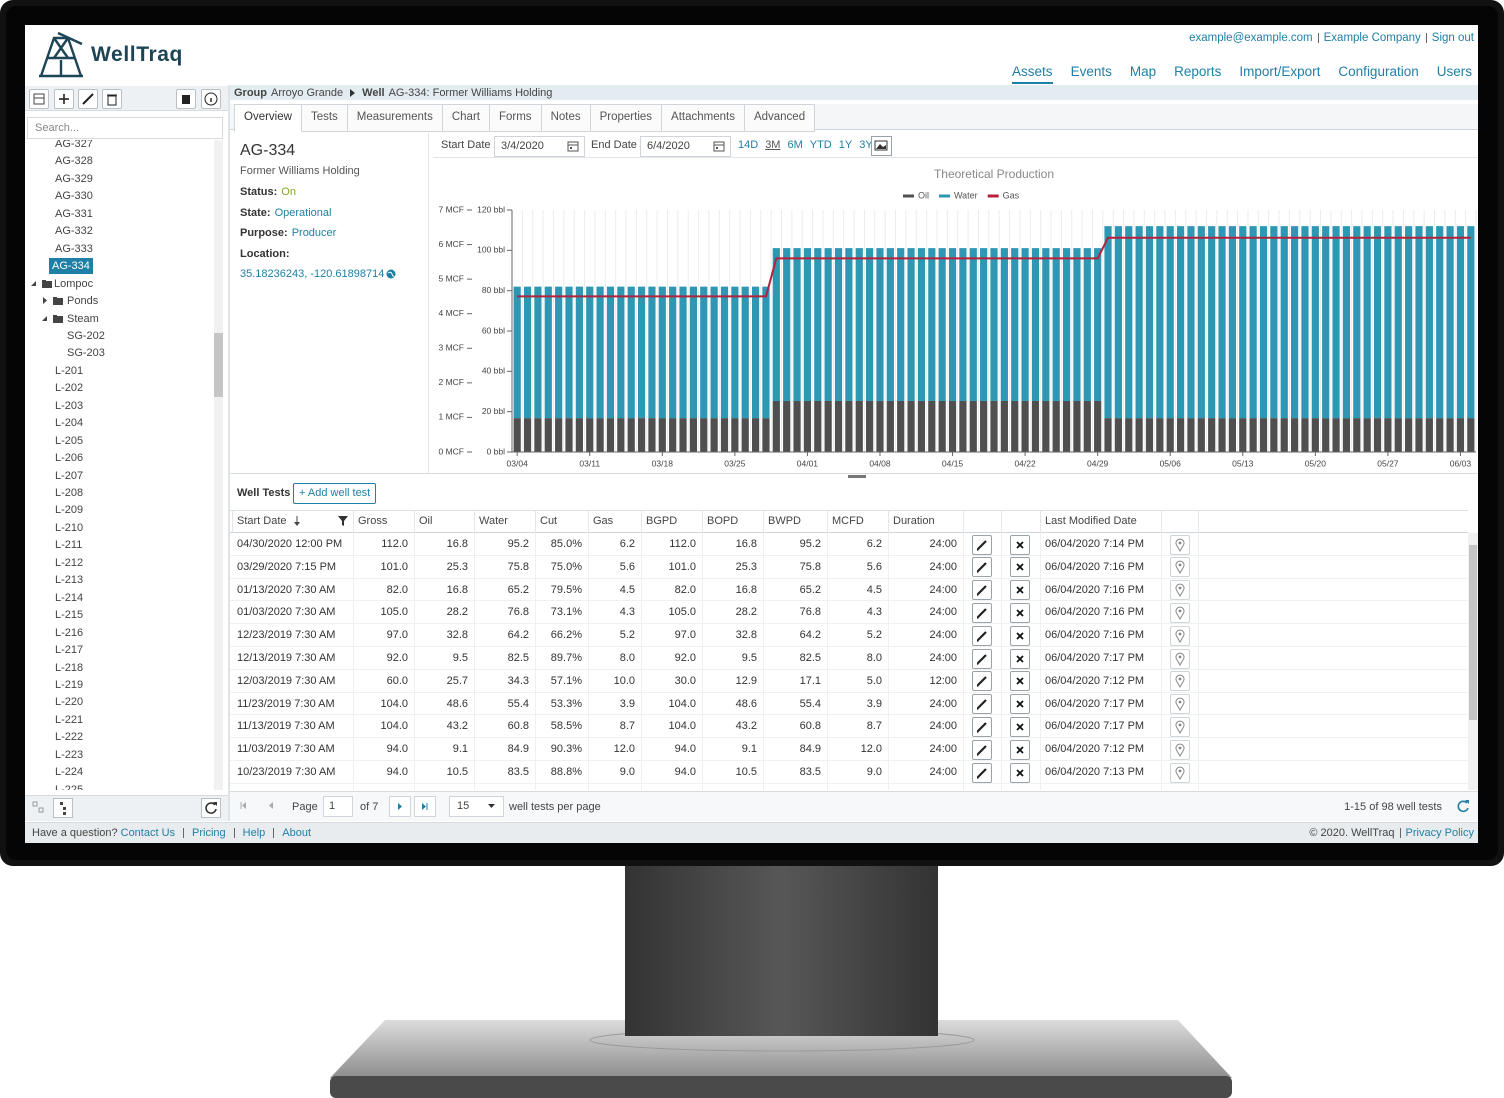 The image size is (1504, 1098). I want to click on tree-item: L-205, so click(69, 440).